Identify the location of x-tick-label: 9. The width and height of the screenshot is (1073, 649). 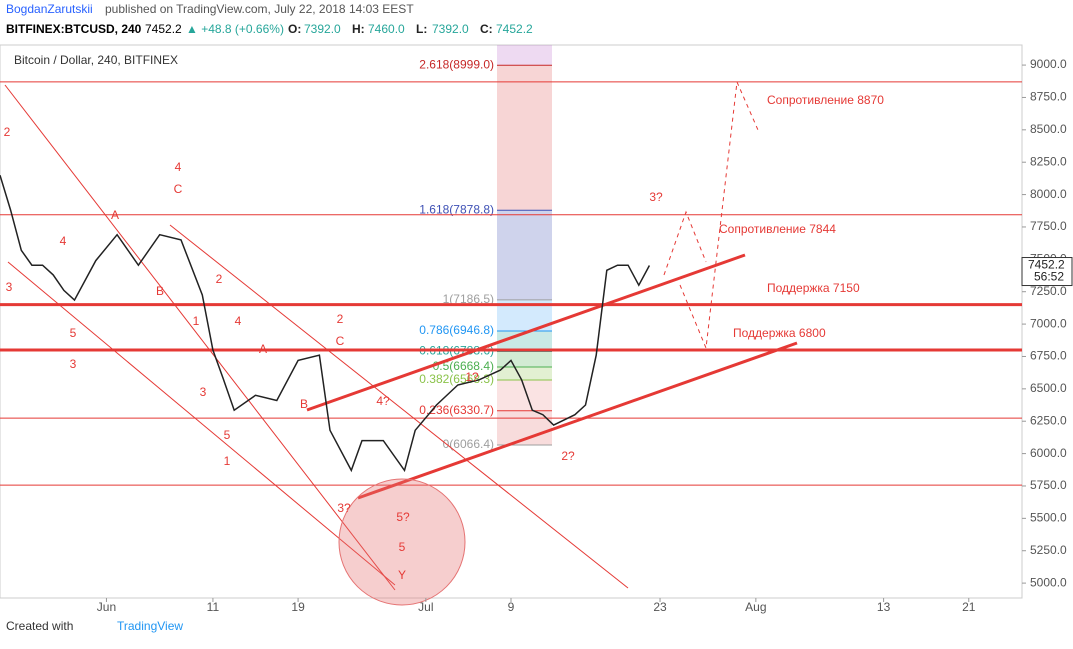
(511, 607).